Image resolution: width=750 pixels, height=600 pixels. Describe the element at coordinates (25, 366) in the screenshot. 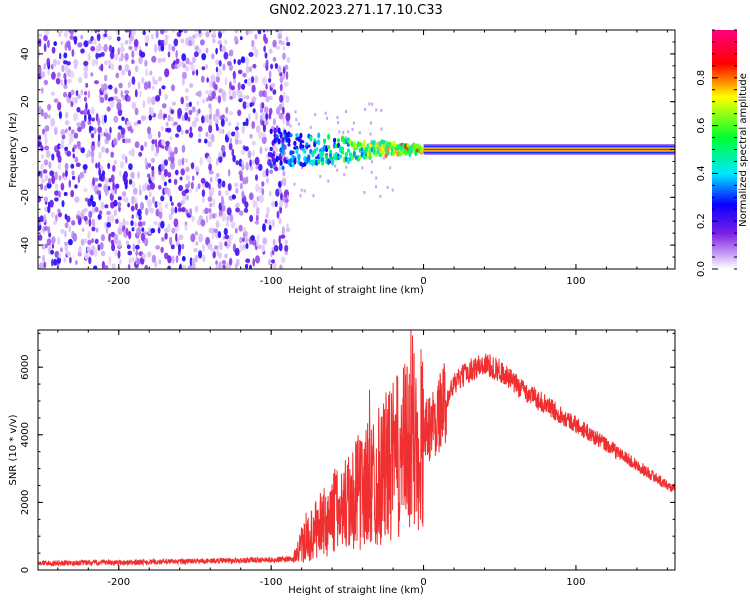

I see `snr-ytick-label: 6000` at that location.